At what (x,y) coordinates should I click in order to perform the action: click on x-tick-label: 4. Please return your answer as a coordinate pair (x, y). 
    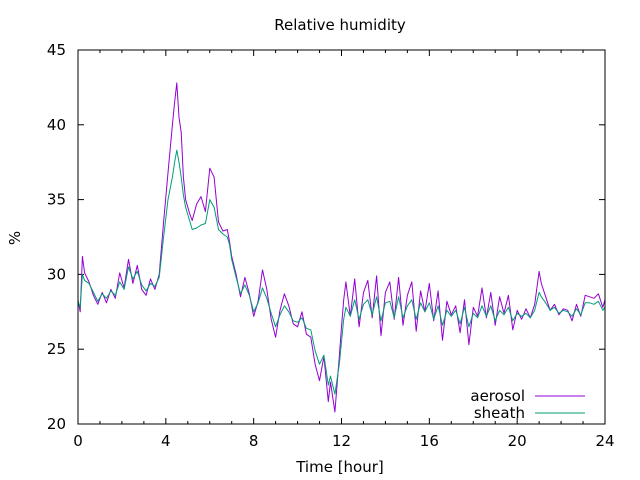
    Looking at the image, I should click on (166, 441).